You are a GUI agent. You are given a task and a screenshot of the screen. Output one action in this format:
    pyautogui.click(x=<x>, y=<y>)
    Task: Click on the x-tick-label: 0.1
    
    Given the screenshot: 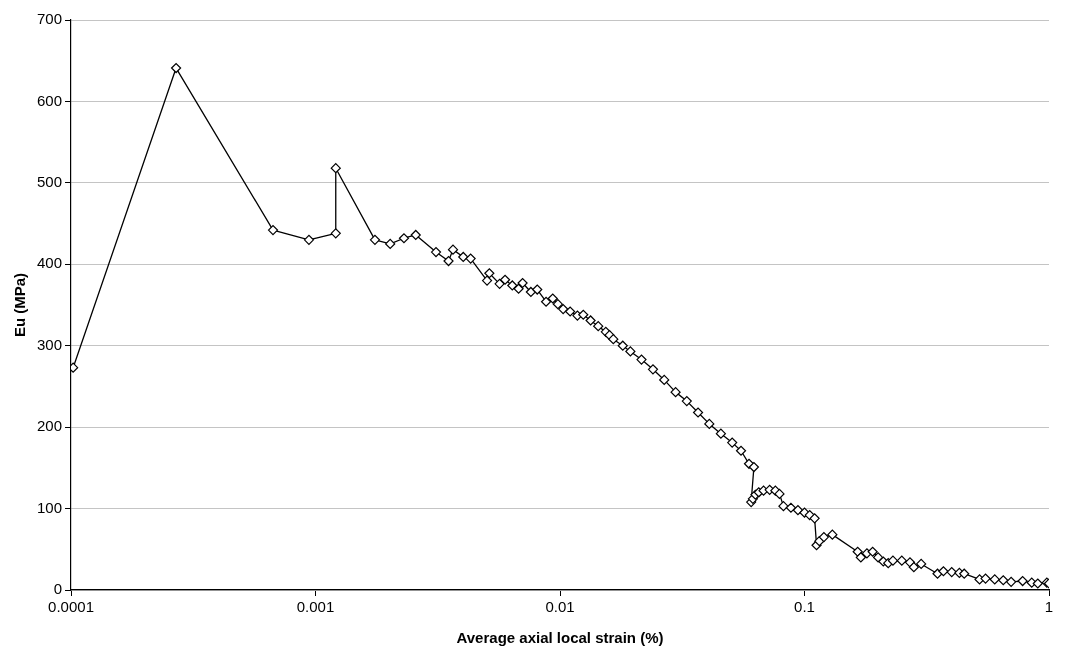 What is the action you would take?
    pyautogui.click(x=804, y=607)
    